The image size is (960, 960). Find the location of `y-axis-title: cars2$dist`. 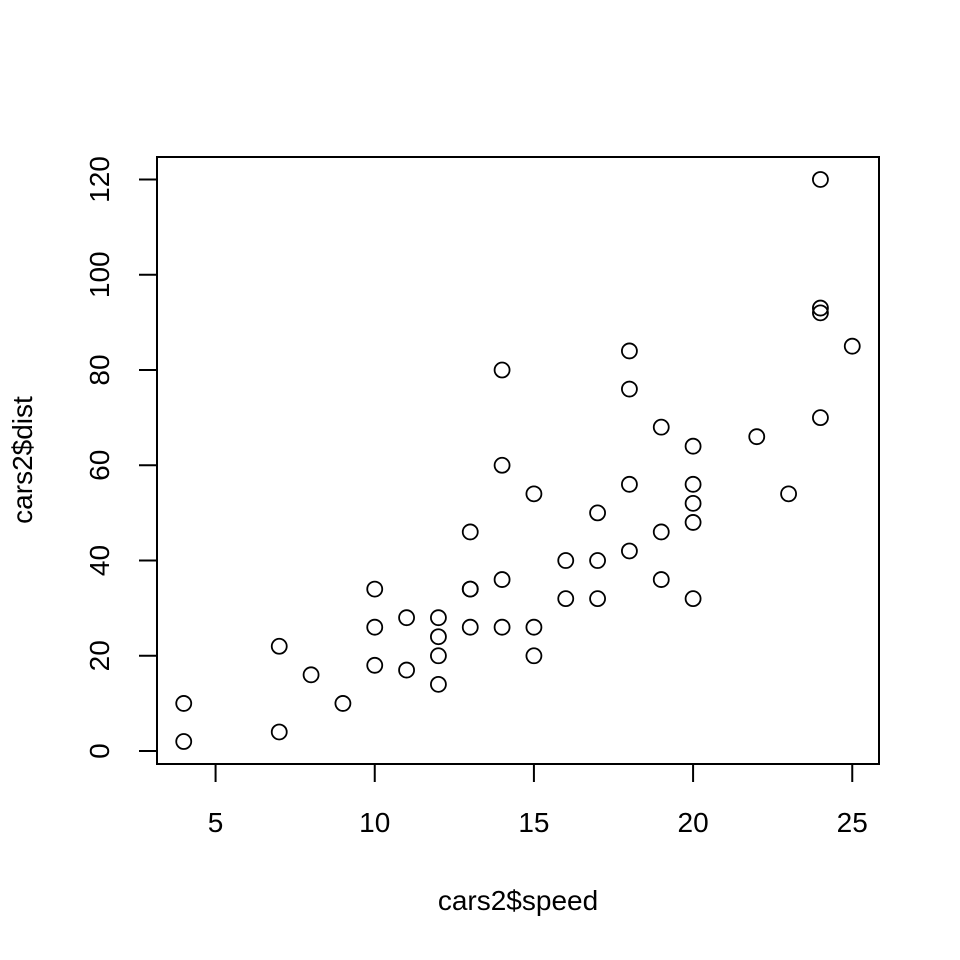

y-axis-title: cars2$dist is located at coordinates (22, 460).